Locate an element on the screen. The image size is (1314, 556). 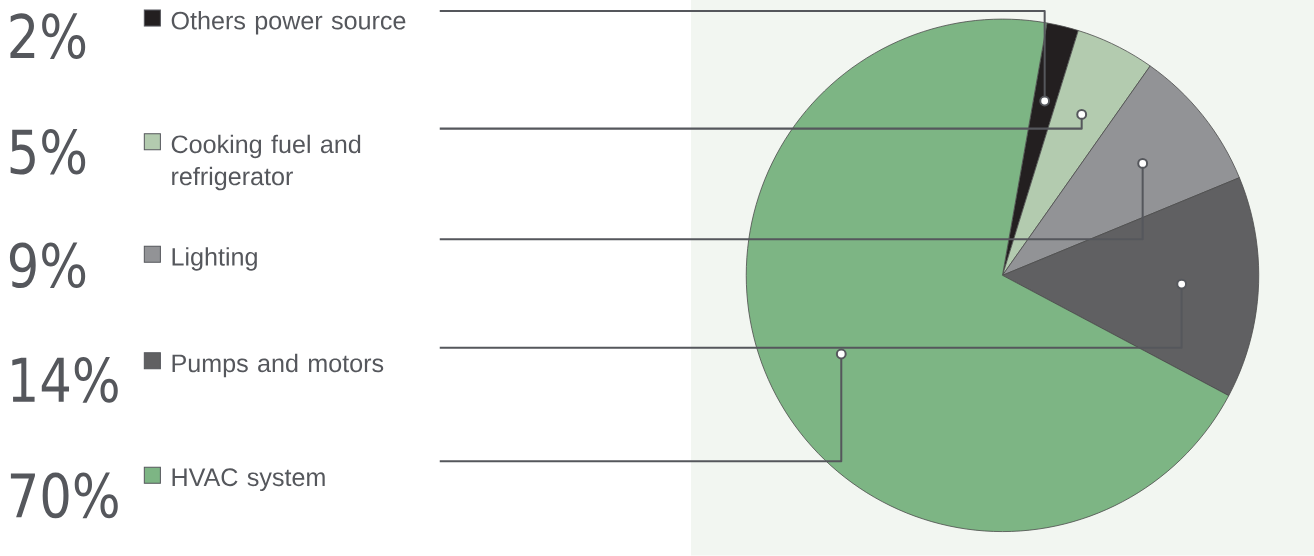
data-label: 5% is located at coordinates (48, 152).